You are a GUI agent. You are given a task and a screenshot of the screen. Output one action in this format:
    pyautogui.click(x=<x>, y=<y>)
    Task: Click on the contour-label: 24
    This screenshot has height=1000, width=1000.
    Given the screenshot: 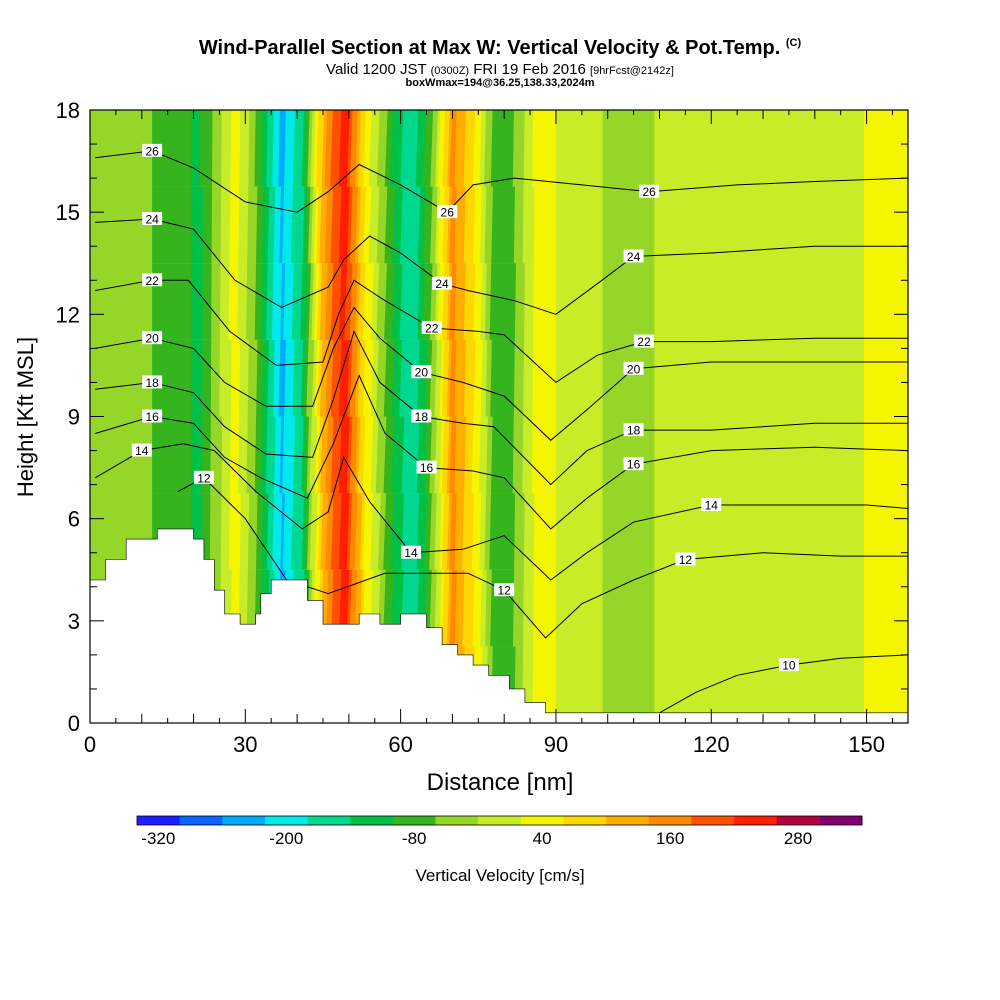 What is the action you would take?
    pyautogui.click(x=442, y=283)
    